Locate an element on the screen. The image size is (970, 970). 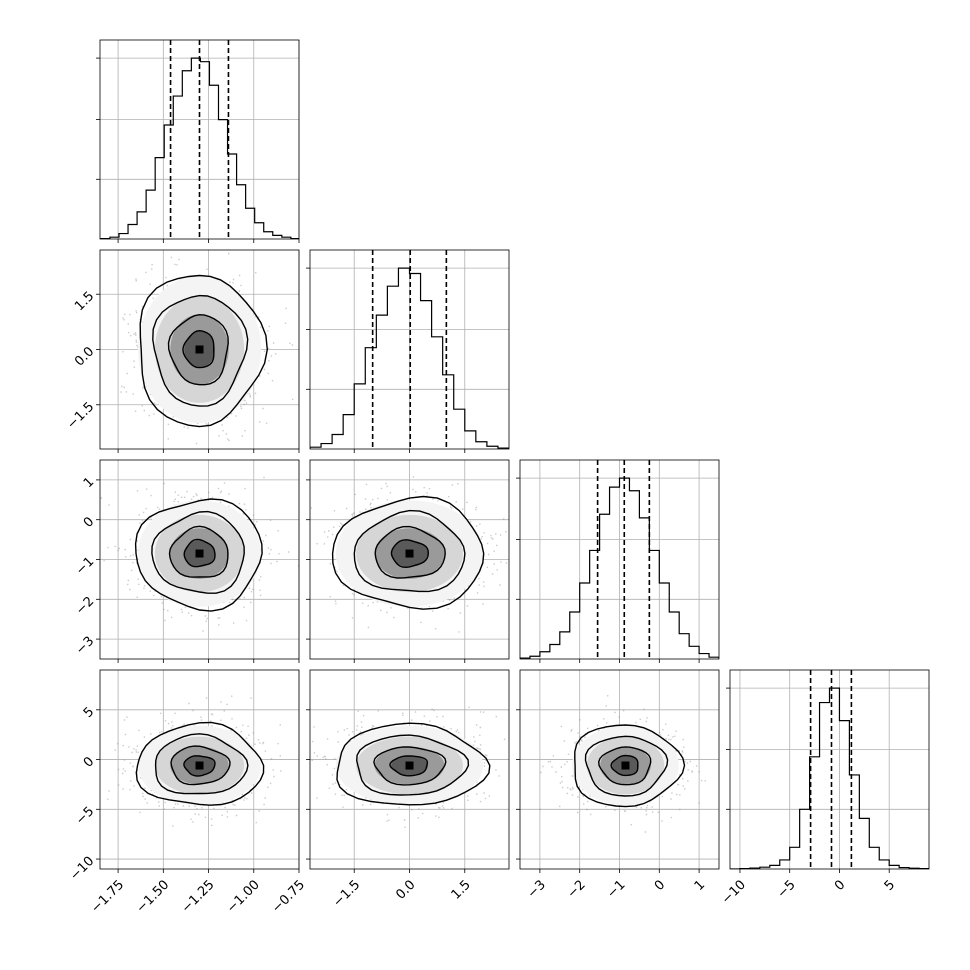
x-tick-label: 1.5 is located at coordinates (461, 889).